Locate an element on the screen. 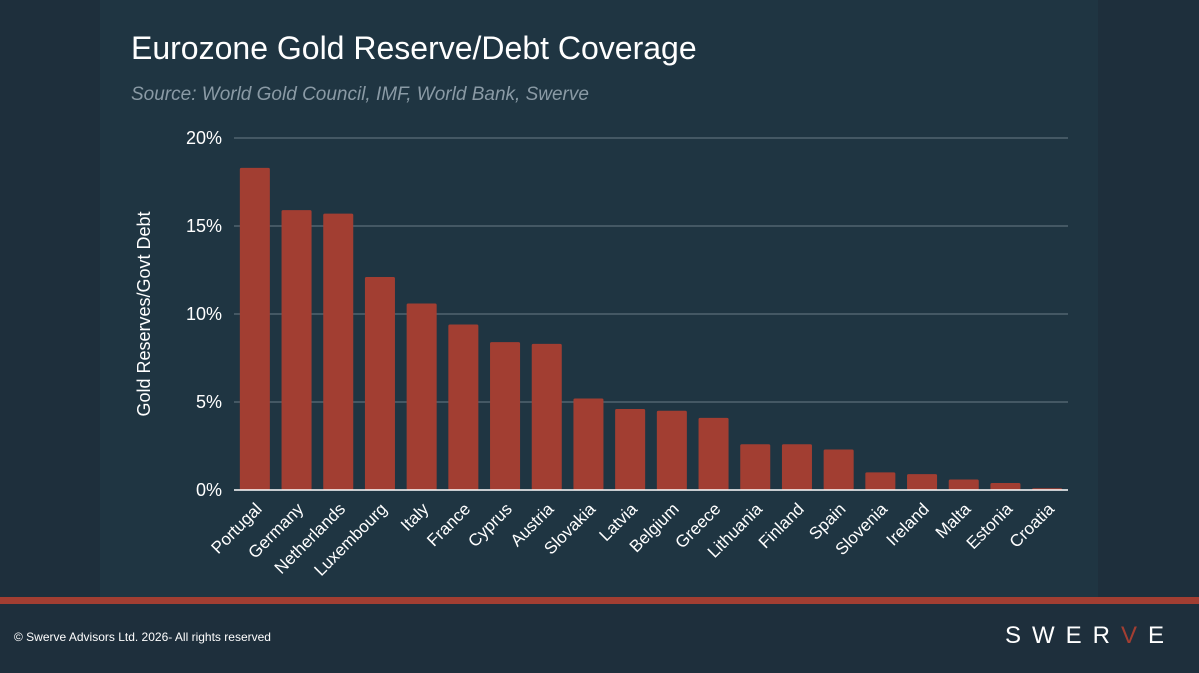 The image size is (1199, 673). y-tick-label: 5% is located at coordinates (209, 402).